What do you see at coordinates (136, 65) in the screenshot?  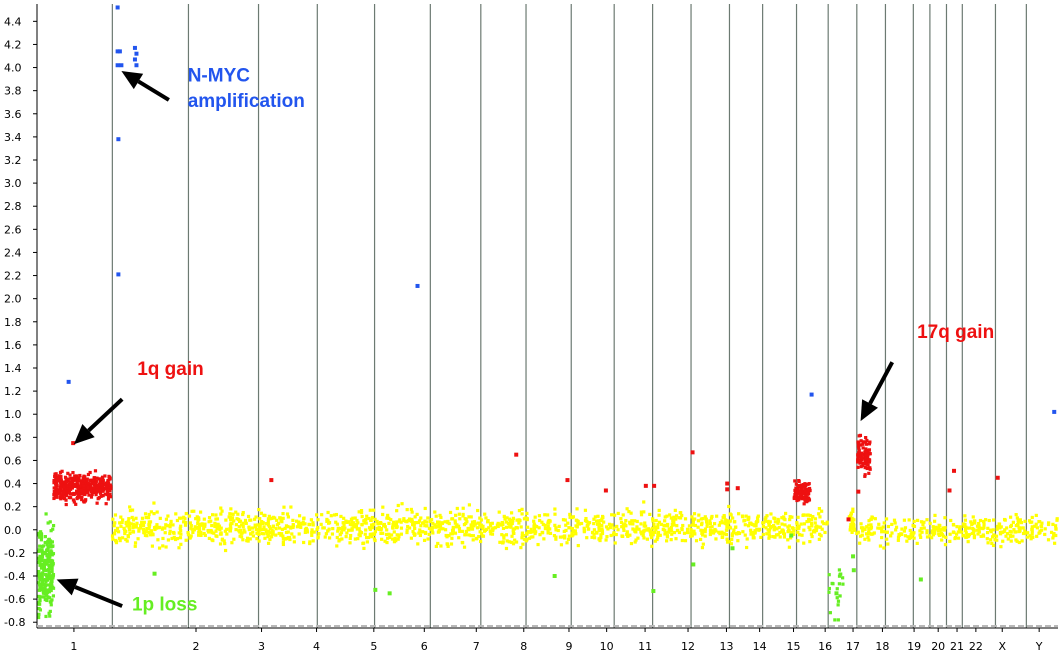 I see `amplification-point` at bounding box center [136, 65].